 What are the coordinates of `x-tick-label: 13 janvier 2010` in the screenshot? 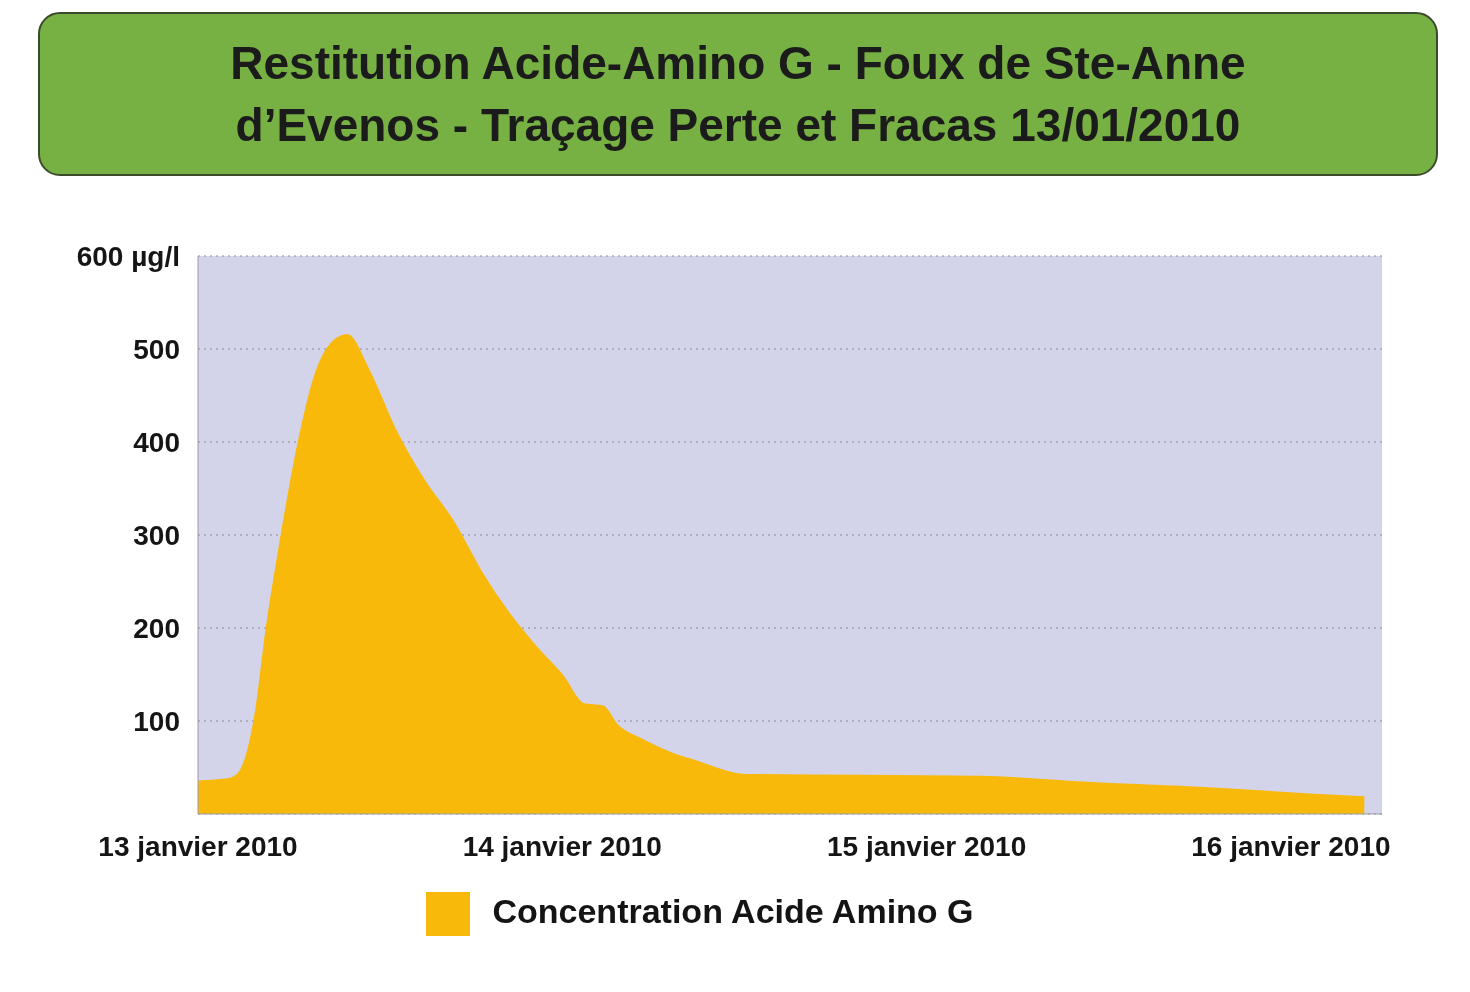 It's located at (198, 846).